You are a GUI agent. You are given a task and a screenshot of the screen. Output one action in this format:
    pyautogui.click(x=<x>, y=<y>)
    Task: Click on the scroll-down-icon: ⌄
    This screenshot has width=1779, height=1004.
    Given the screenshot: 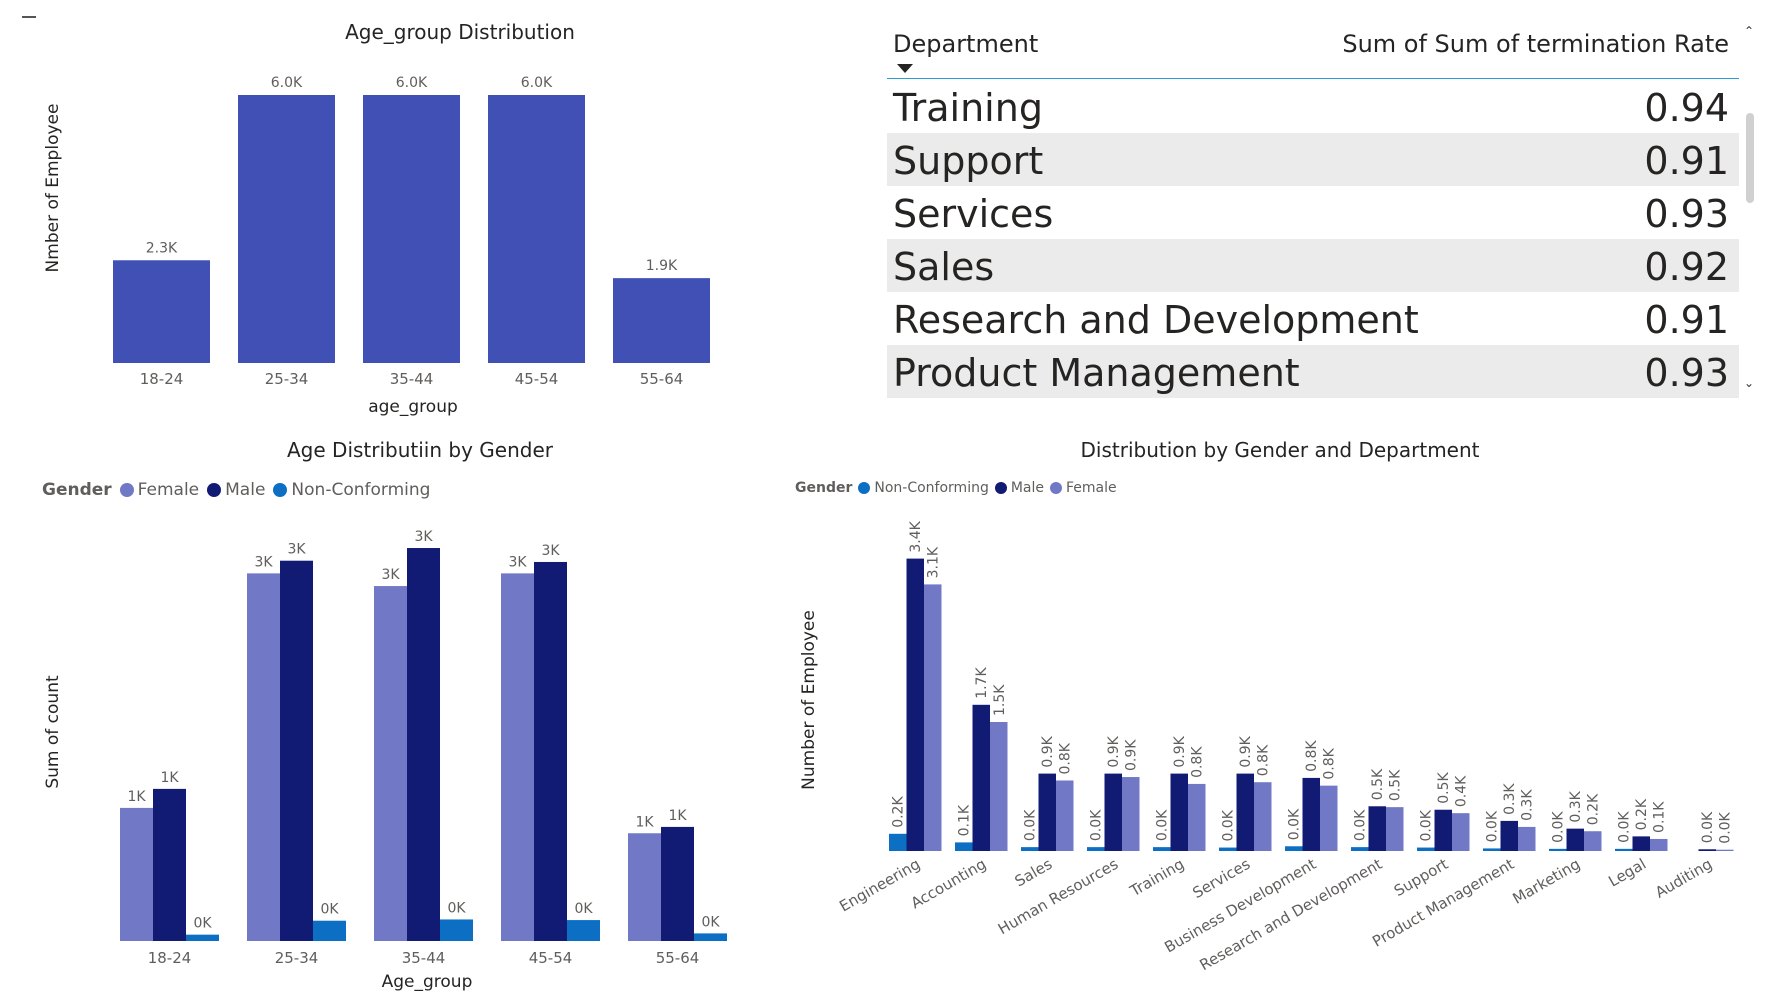 What is the action you would take?
    pyautogui.click(x=1749, y=383)
    